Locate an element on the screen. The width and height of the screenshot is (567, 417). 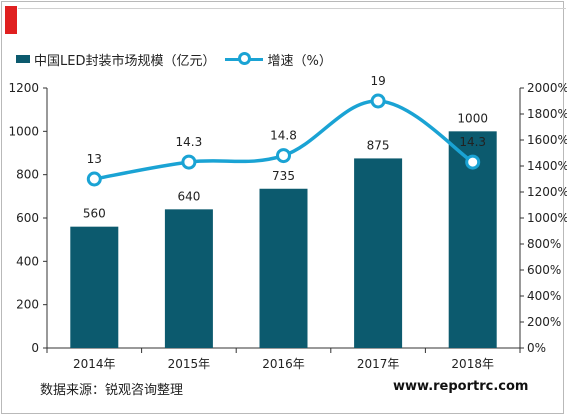
left-tick-label: 600 is located at coordinates (27, 218).